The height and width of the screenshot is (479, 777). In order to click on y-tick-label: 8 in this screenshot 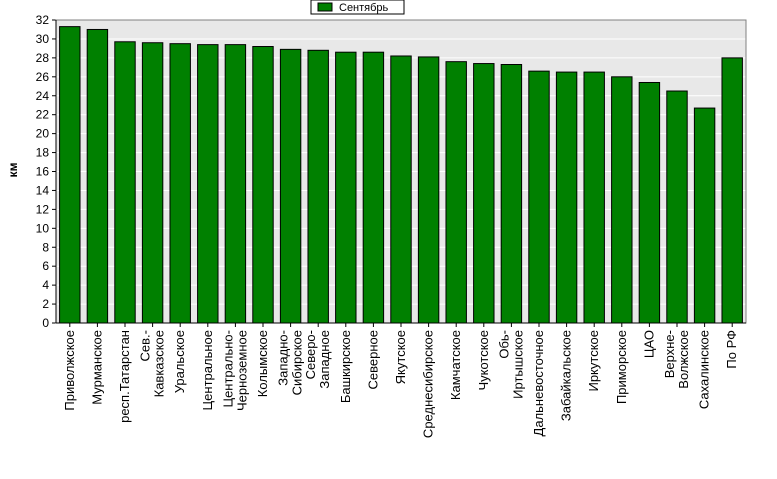, I will do `click(45, 247)`.